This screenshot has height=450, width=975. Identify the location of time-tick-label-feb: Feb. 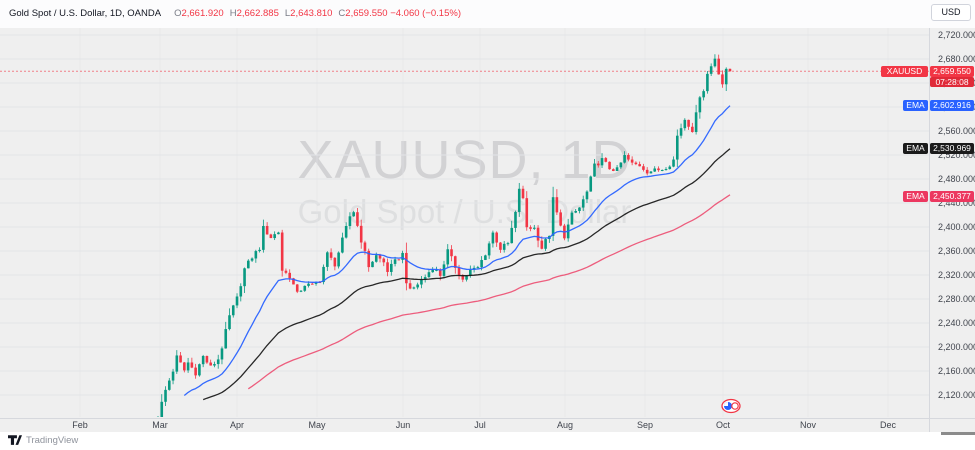
(80, 425).